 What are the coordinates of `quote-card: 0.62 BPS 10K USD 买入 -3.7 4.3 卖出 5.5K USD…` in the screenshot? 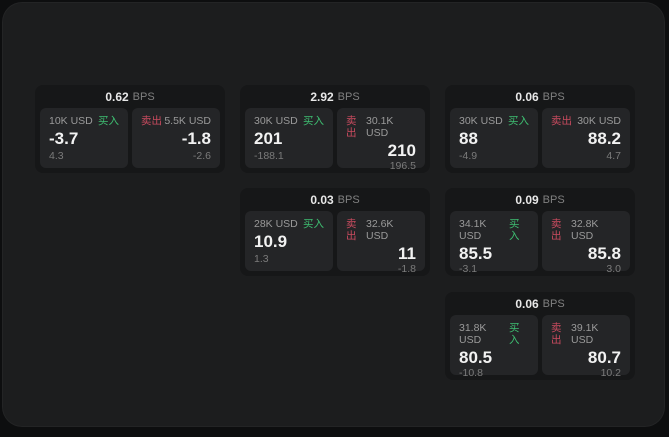 It's located at (130, 129).